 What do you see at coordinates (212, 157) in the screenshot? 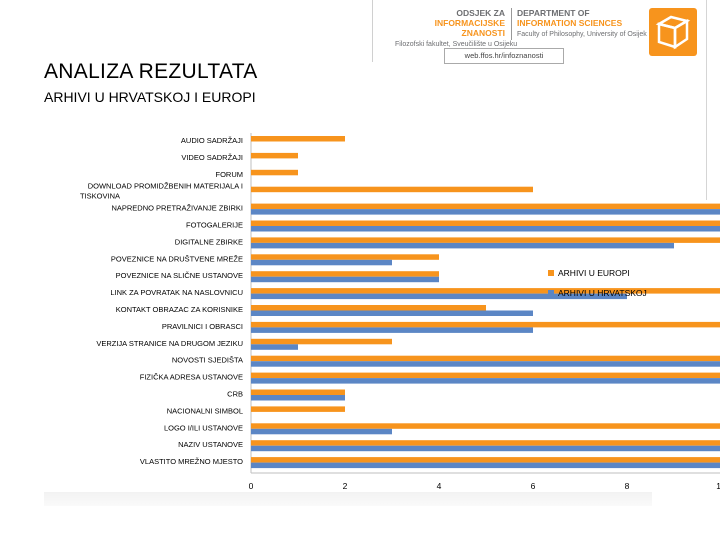
I see `category-label: VIDEO SADRŽAJI` at bounding box center [212, 157].